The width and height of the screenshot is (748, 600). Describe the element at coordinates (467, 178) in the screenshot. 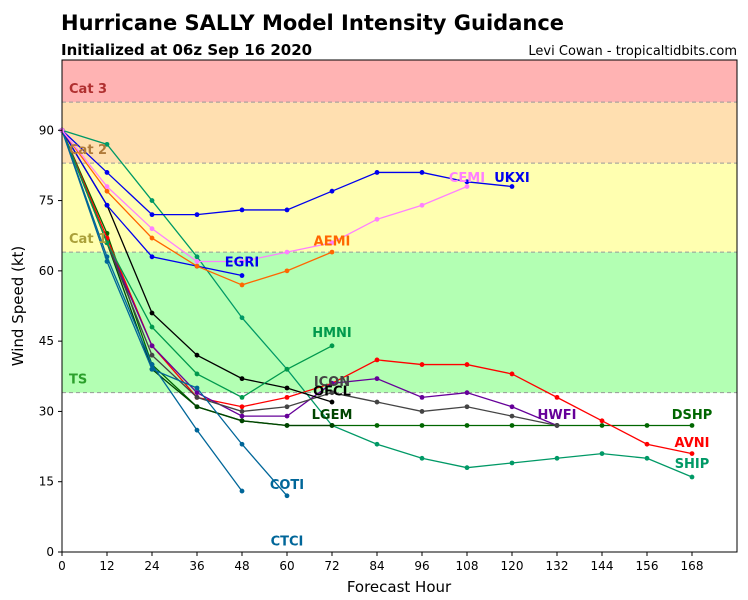

I see `series-label-cemi: CEMI` at that location.